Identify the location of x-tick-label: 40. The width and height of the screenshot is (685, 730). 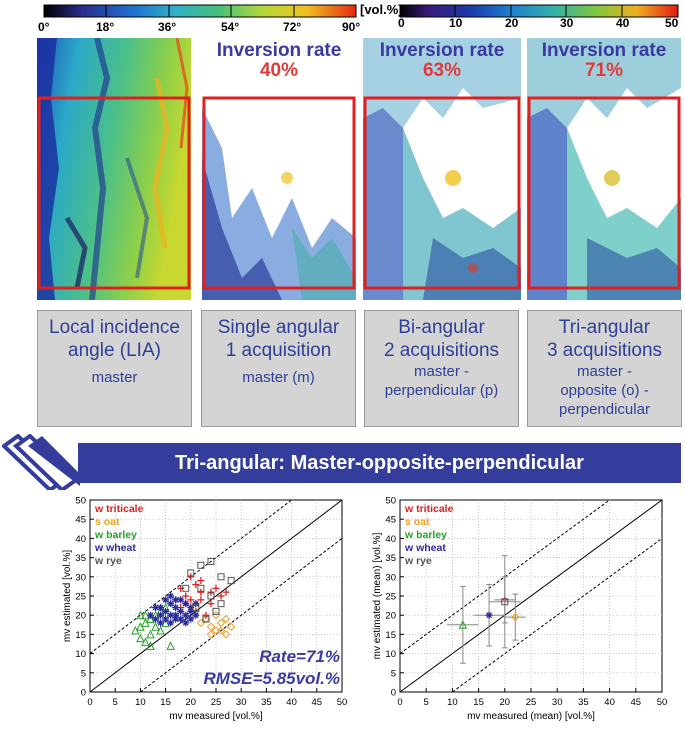
(609, 702).